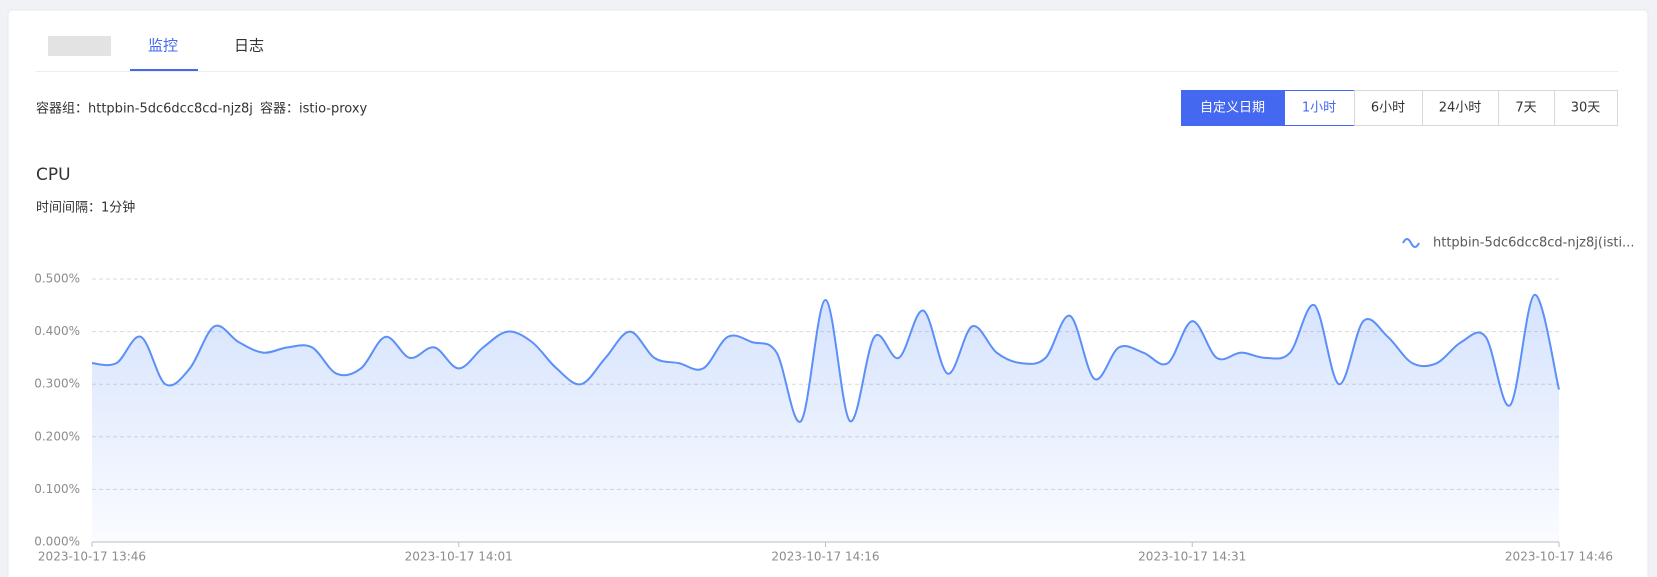 Image resolution: width=1657 pixels, height=577 pixels. I want to click on y-tick-label: 0.500%, so click(57, 279).